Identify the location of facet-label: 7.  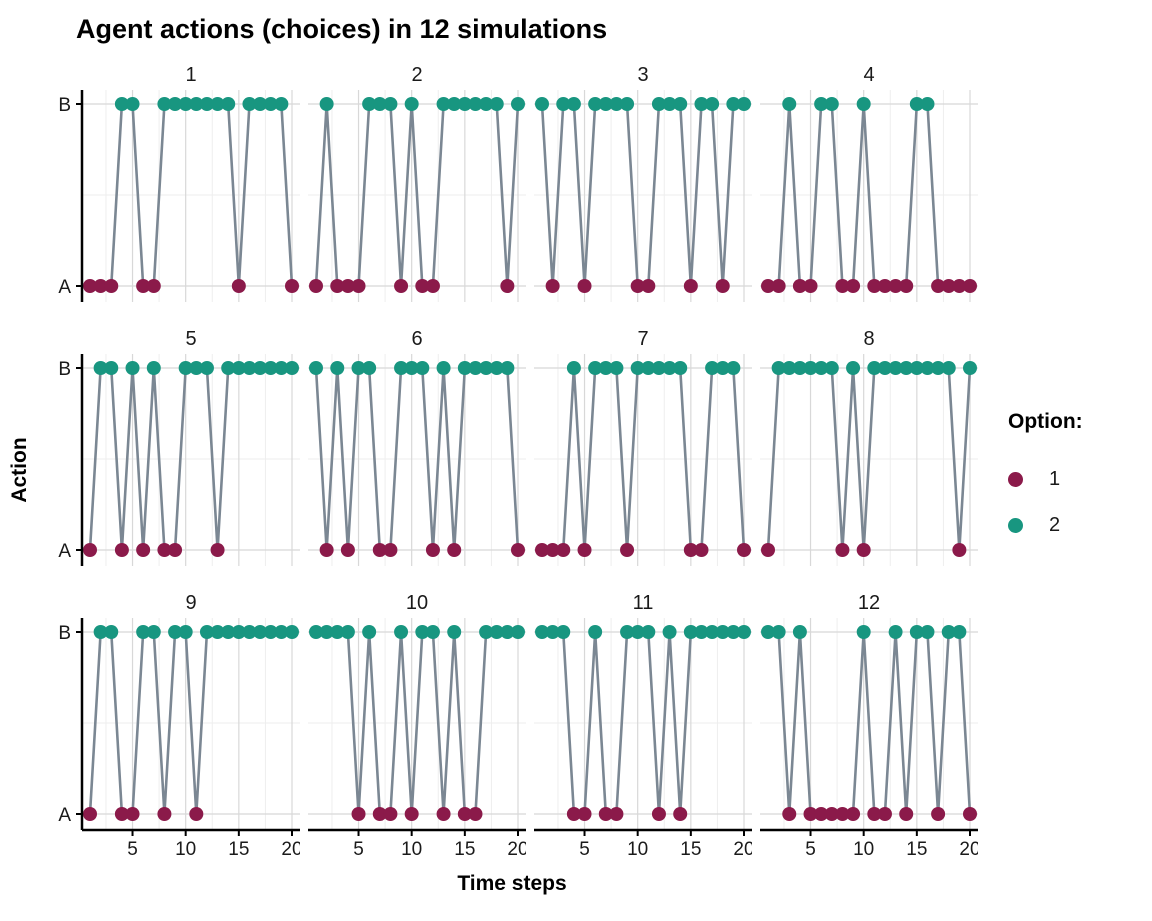
(643, 338).